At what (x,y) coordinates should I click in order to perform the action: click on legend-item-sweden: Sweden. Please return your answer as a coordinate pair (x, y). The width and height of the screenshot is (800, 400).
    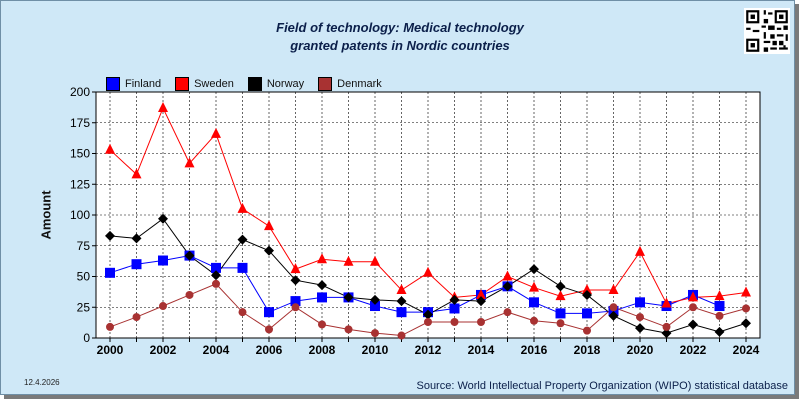
    Looking at the image, I should click on (204, 84).